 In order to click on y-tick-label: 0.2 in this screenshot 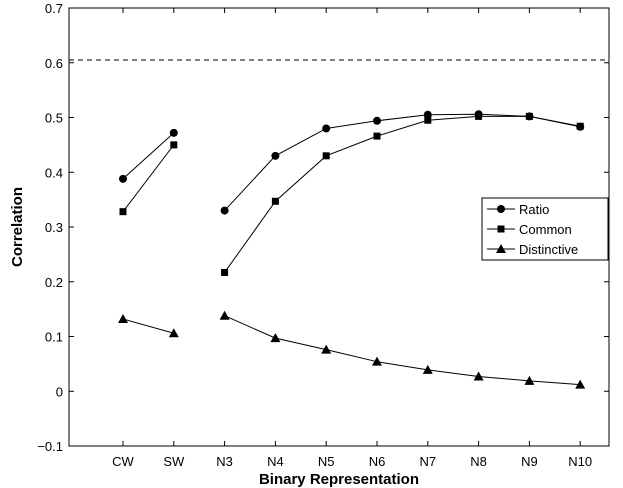, I will do `click(54, 282)`.